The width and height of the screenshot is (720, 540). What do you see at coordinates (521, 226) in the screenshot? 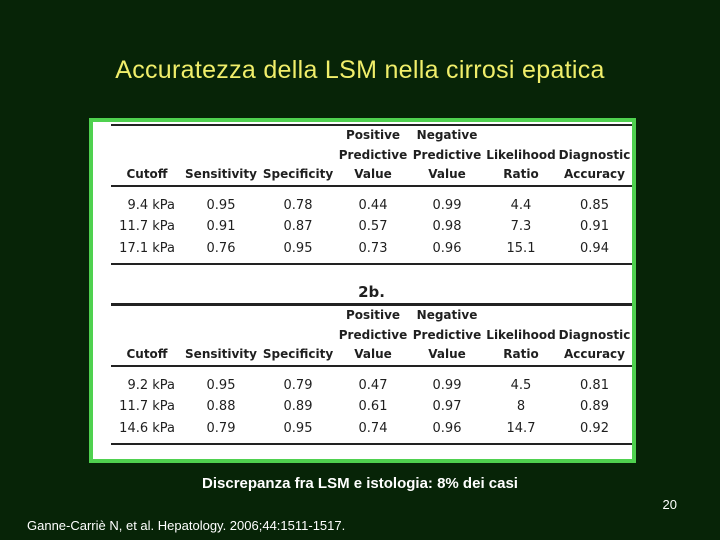
I see `table-cell: 7.3` at bounding box center [521, 226].